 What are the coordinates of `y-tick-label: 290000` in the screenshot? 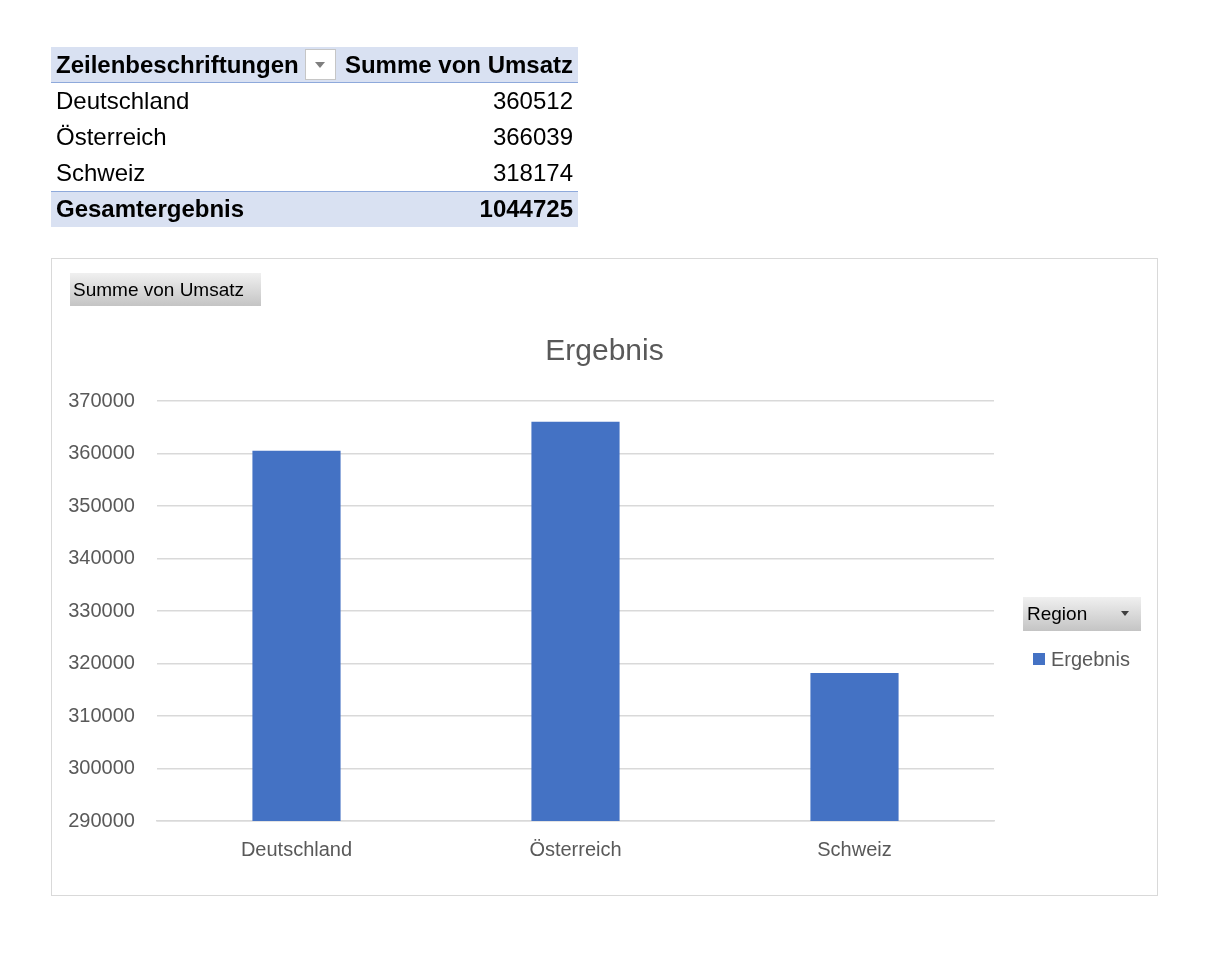 It's located at (101, 819).